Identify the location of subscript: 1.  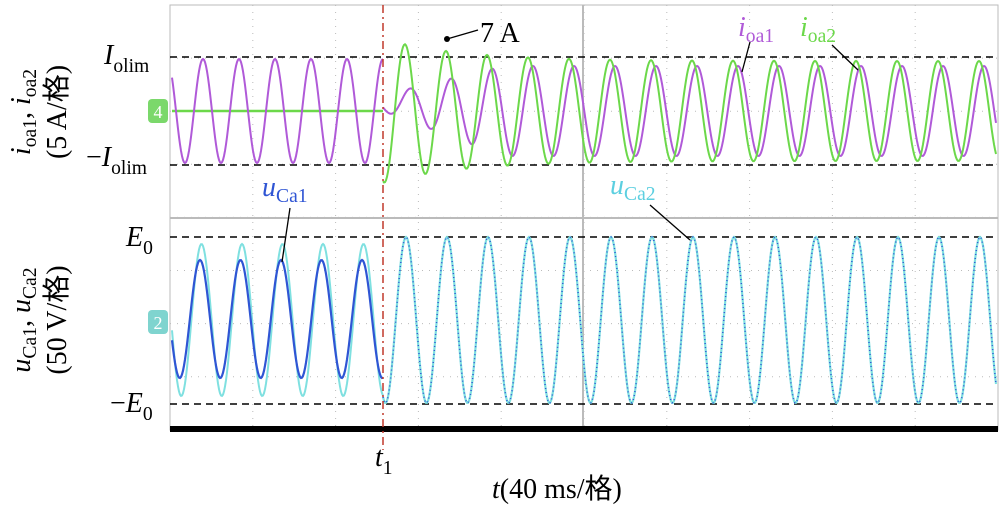
(388, 468).